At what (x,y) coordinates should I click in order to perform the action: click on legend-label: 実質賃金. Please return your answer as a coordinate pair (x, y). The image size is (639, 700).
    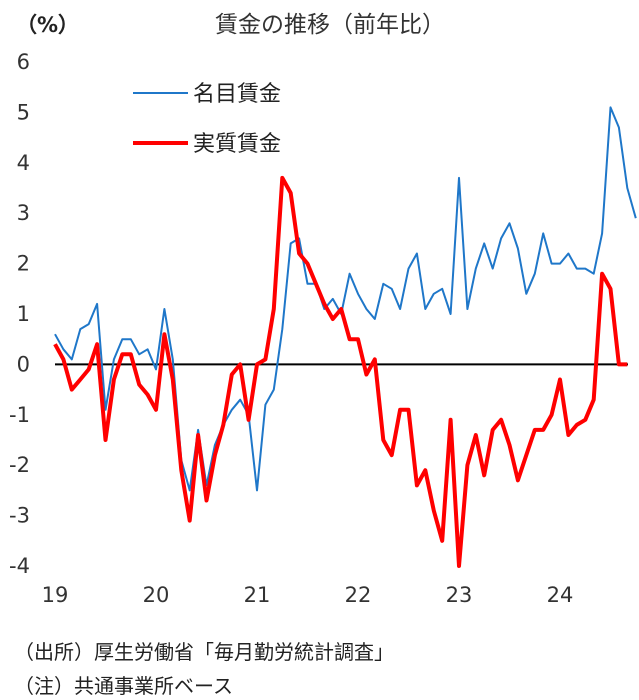
    Looking at the image, I should click on (237, 144).